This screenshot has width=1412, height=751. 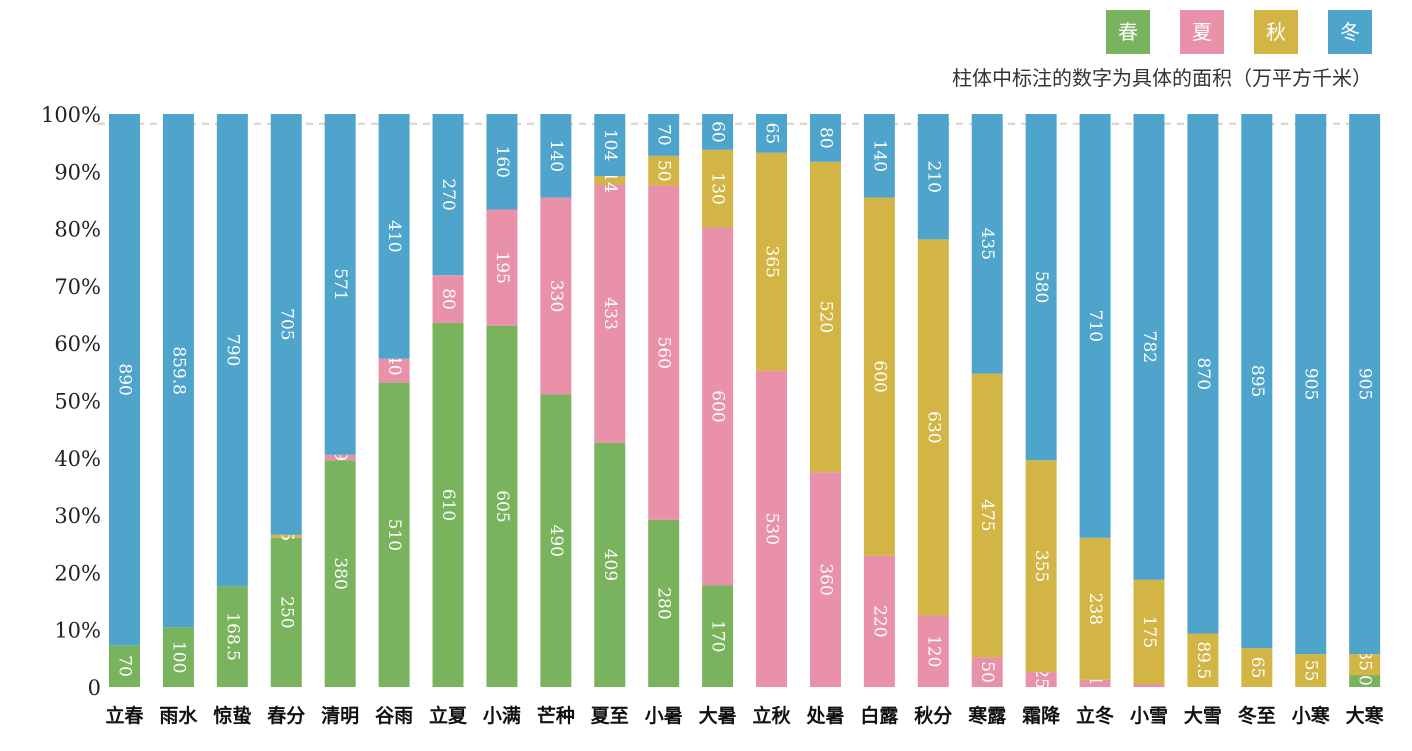 I want to click on data-label: 100, so click(x=178, y=657).